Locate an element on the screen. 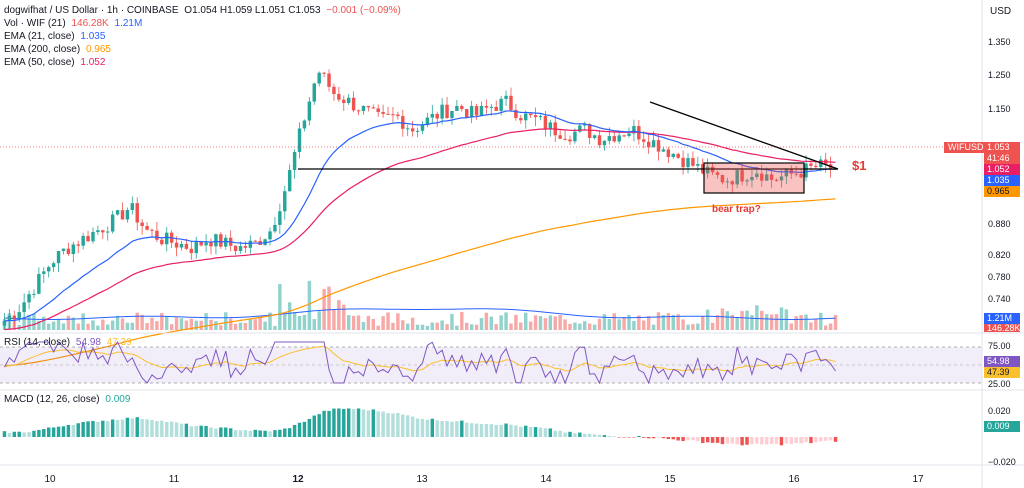 The width and height of the screenshot is (1024, 488). macd-legend: MACD (12, 26, close) 0.009 is located at coordinates (67, 399).